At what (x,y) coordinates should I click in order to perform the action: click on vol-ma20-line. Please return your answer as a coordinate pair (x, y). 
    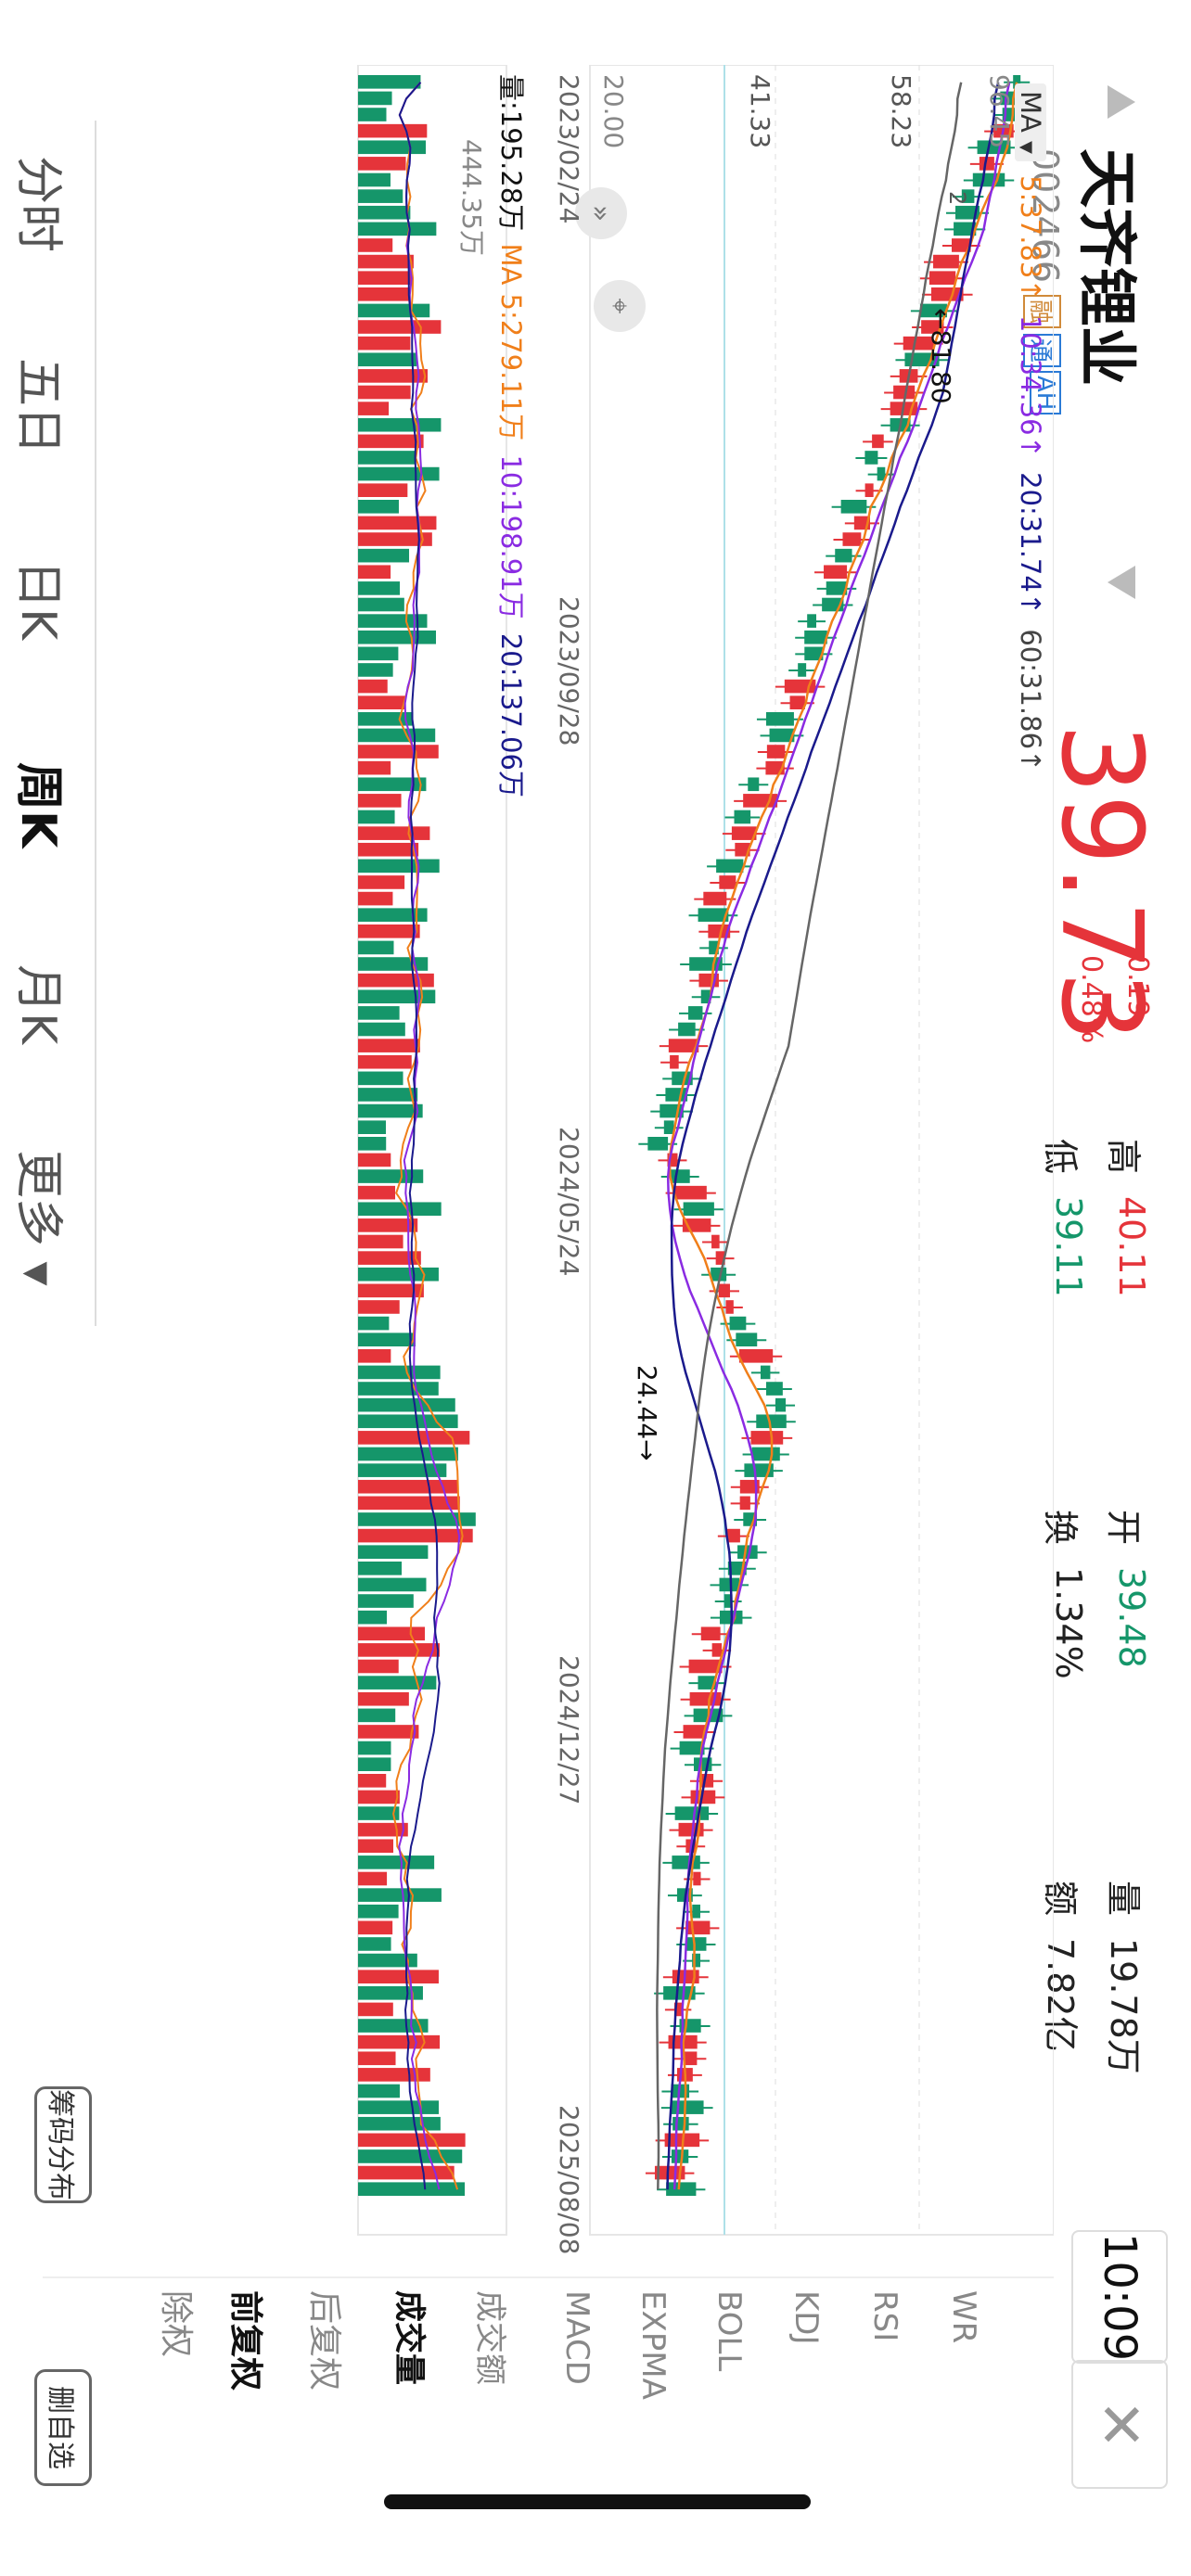
    Looking at the image, I should click on (419, 1136).